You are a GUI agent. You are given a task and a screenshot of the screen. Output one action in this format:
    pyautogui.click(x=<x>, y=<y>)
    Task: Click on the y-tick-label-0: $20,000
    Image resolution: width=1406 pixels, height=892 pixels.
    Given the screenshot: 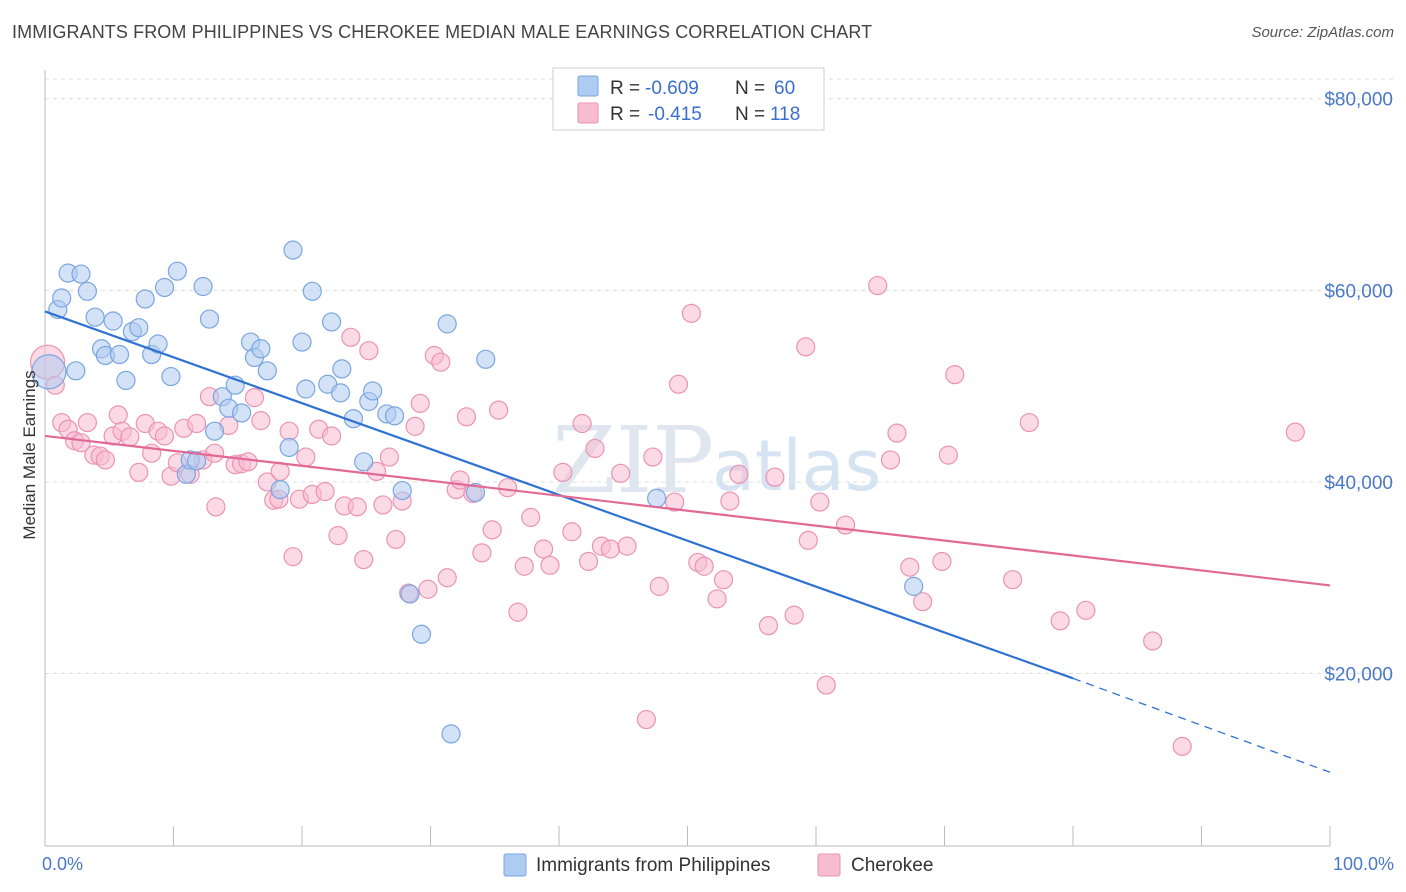 What is the action you would take?
    pyautogui.click(x=1358, y=675)
    